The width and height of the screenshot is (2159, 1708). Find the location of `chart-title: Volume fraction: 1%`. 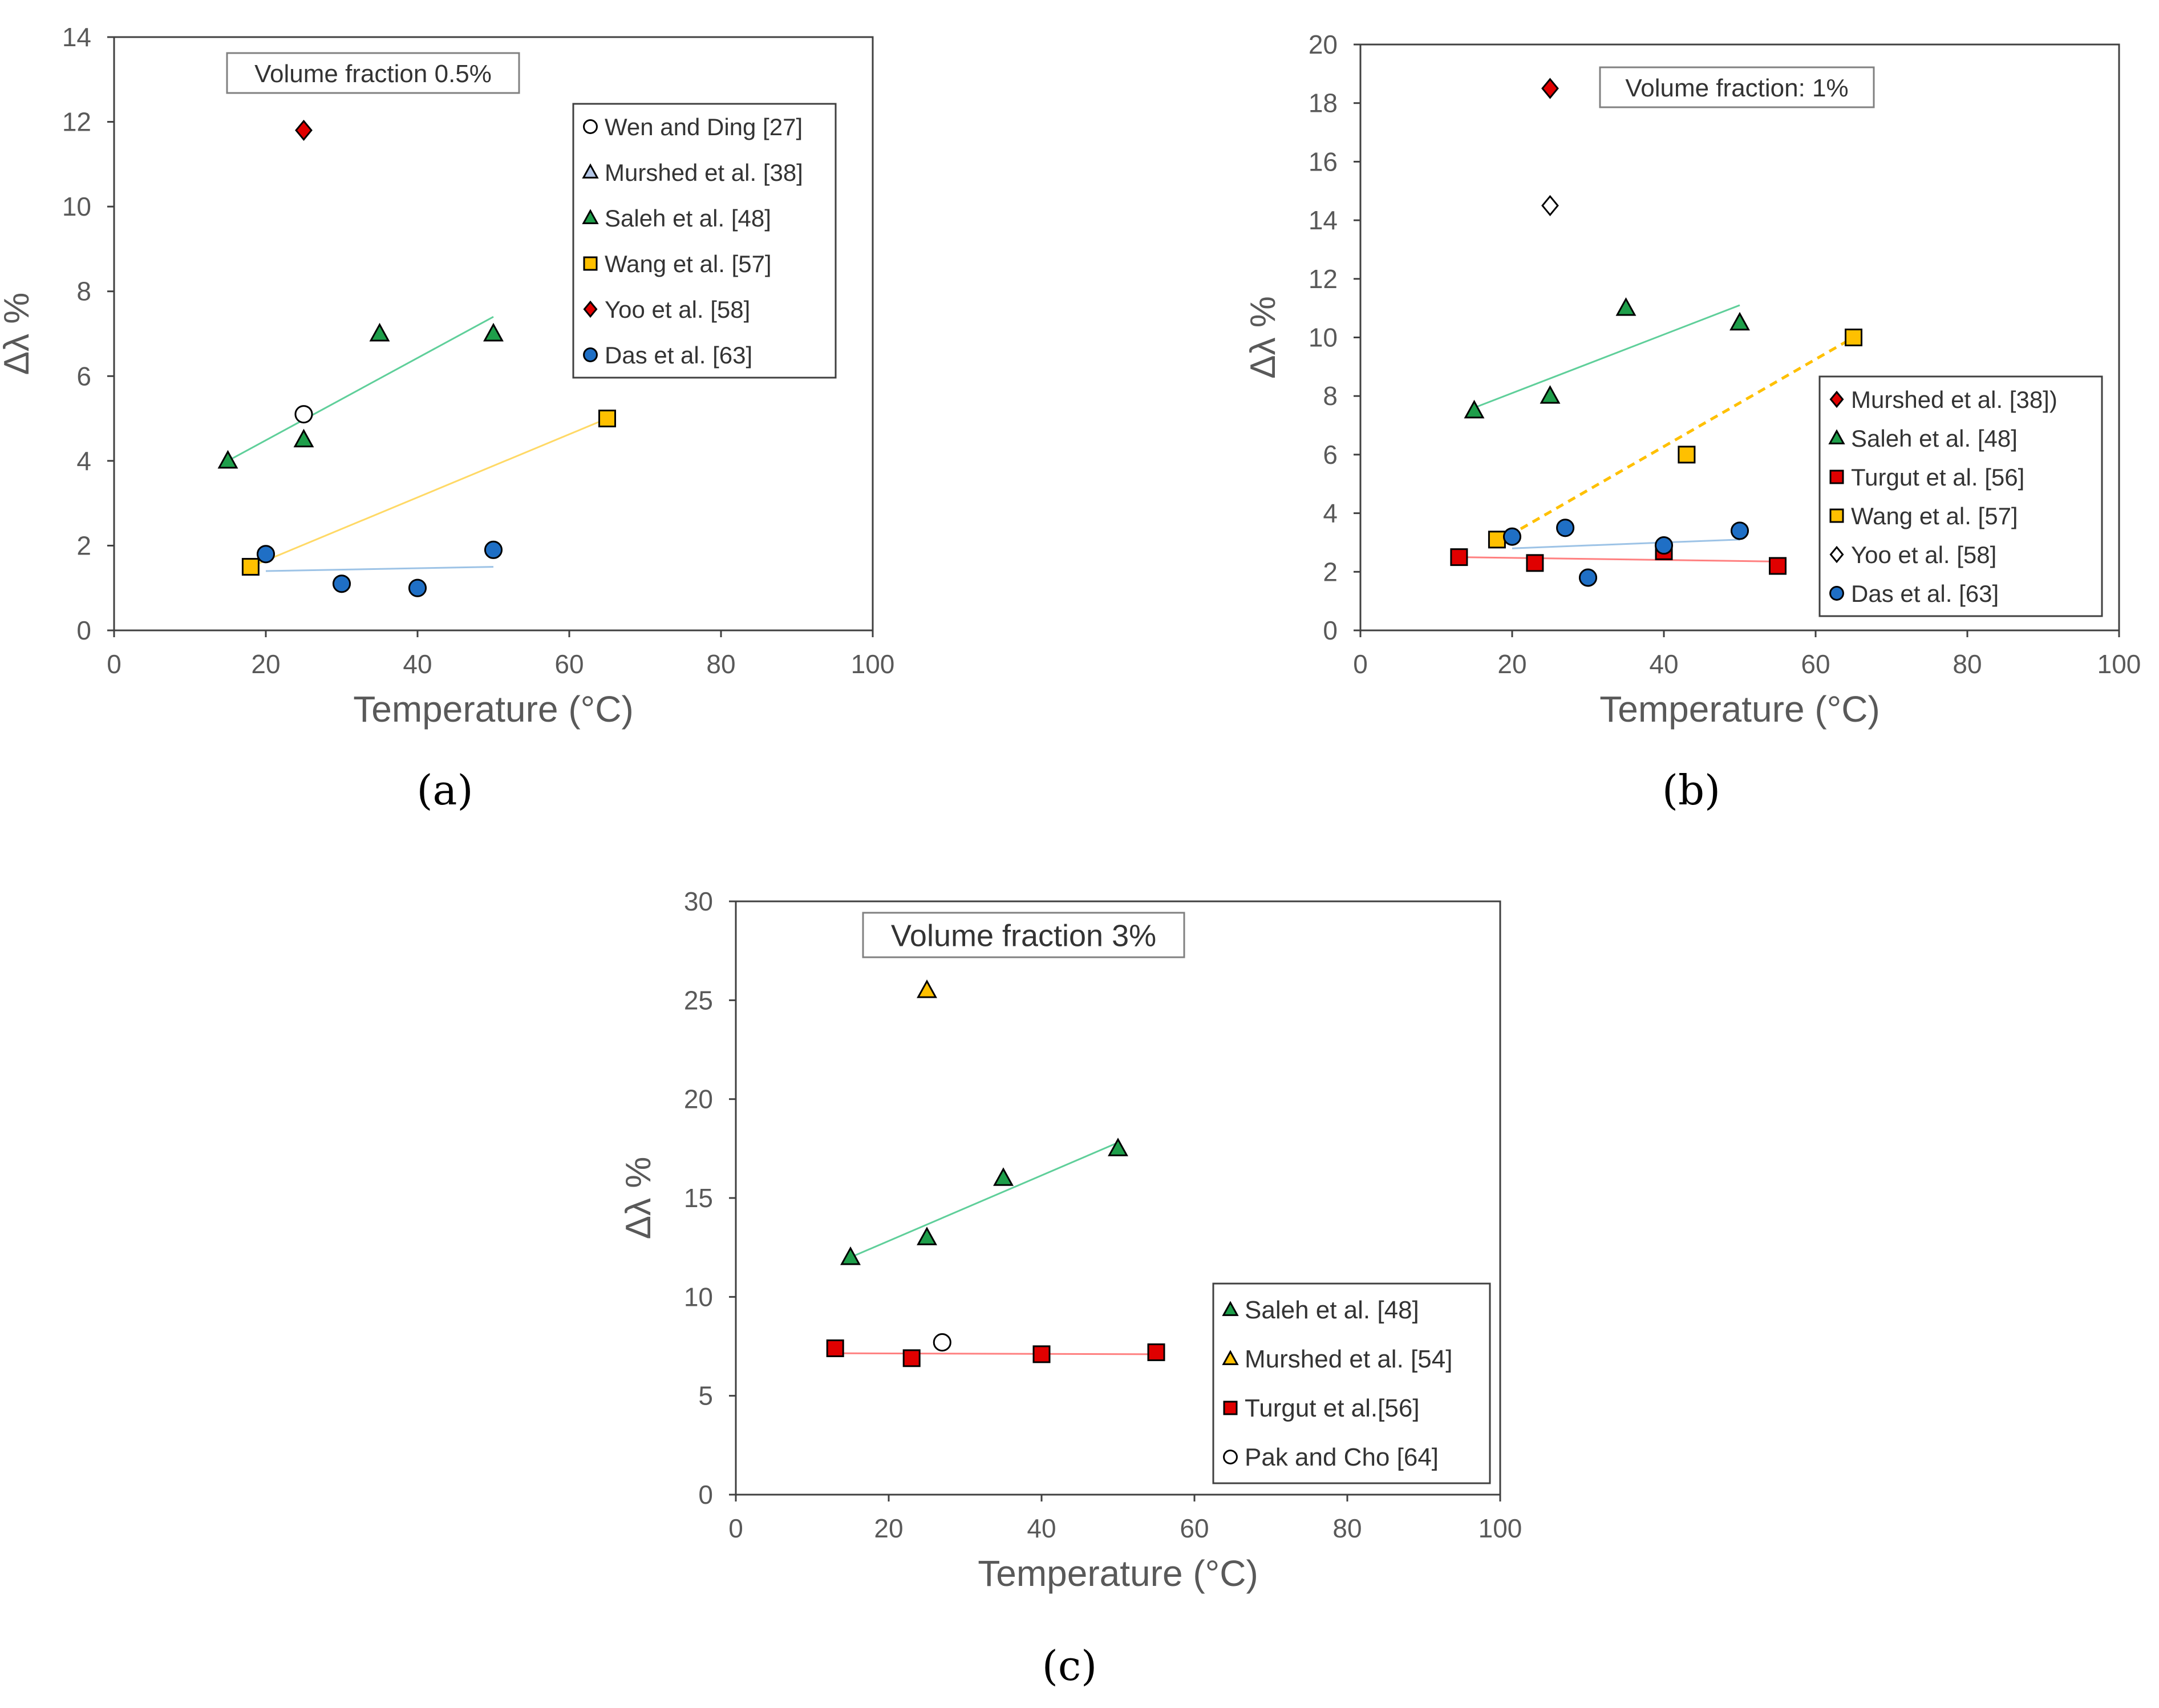

chart-title: Volume fraction: 1% is located at coordinates (1736, 88).